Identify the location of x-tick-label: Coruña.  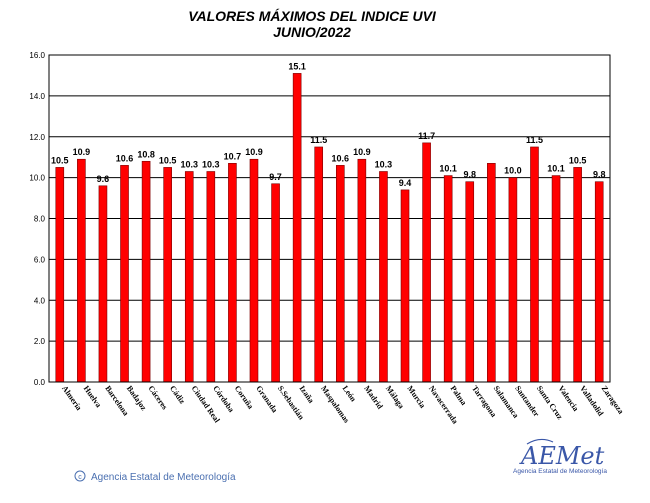
(244, 397).